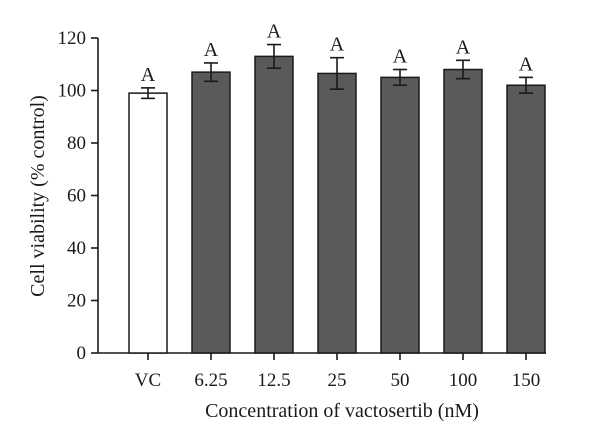 This screenshot has height=443, width=600. Describe the element at coordinates (342, 411) in the screenshot. I see `x-axis-title: Concentration of vactosertib (nM)` at that location.